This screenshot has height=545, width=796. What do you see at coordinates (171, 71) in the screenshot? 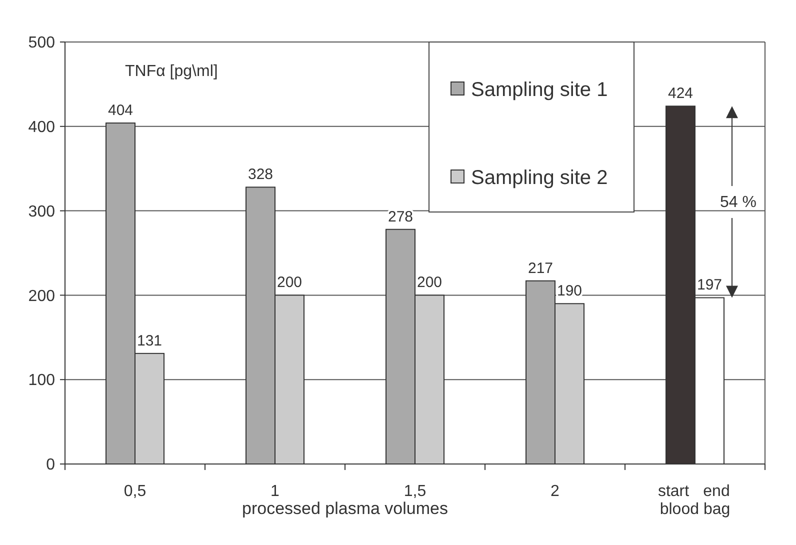
I see `y-axis-title: TNFα [pg\ml]` at bounding box center [171, 71].